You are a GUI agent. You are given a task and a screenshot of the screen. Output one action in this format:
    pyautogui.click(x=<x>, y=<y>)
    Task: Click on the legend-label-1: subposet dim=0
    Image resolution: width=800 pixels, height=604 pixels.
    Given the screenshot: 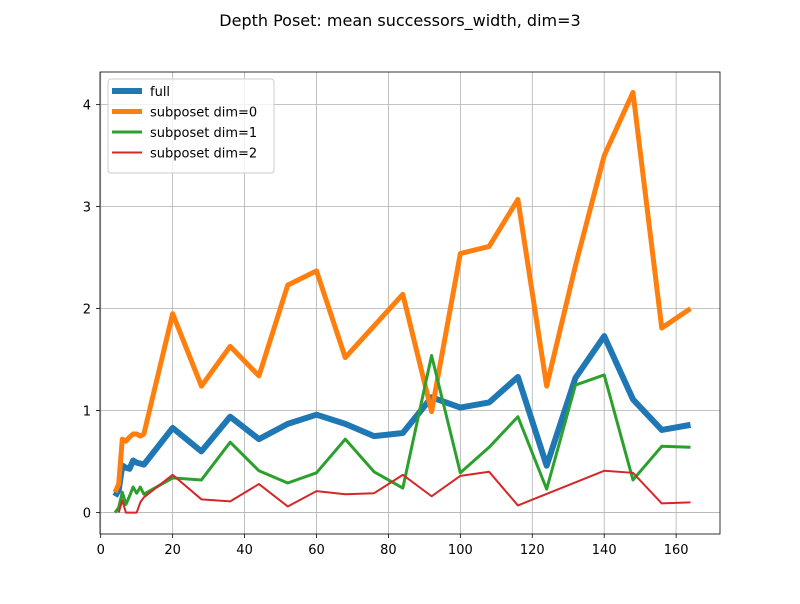 What is the action you would take?
    pyautogui.click(x=203, y=113)
    